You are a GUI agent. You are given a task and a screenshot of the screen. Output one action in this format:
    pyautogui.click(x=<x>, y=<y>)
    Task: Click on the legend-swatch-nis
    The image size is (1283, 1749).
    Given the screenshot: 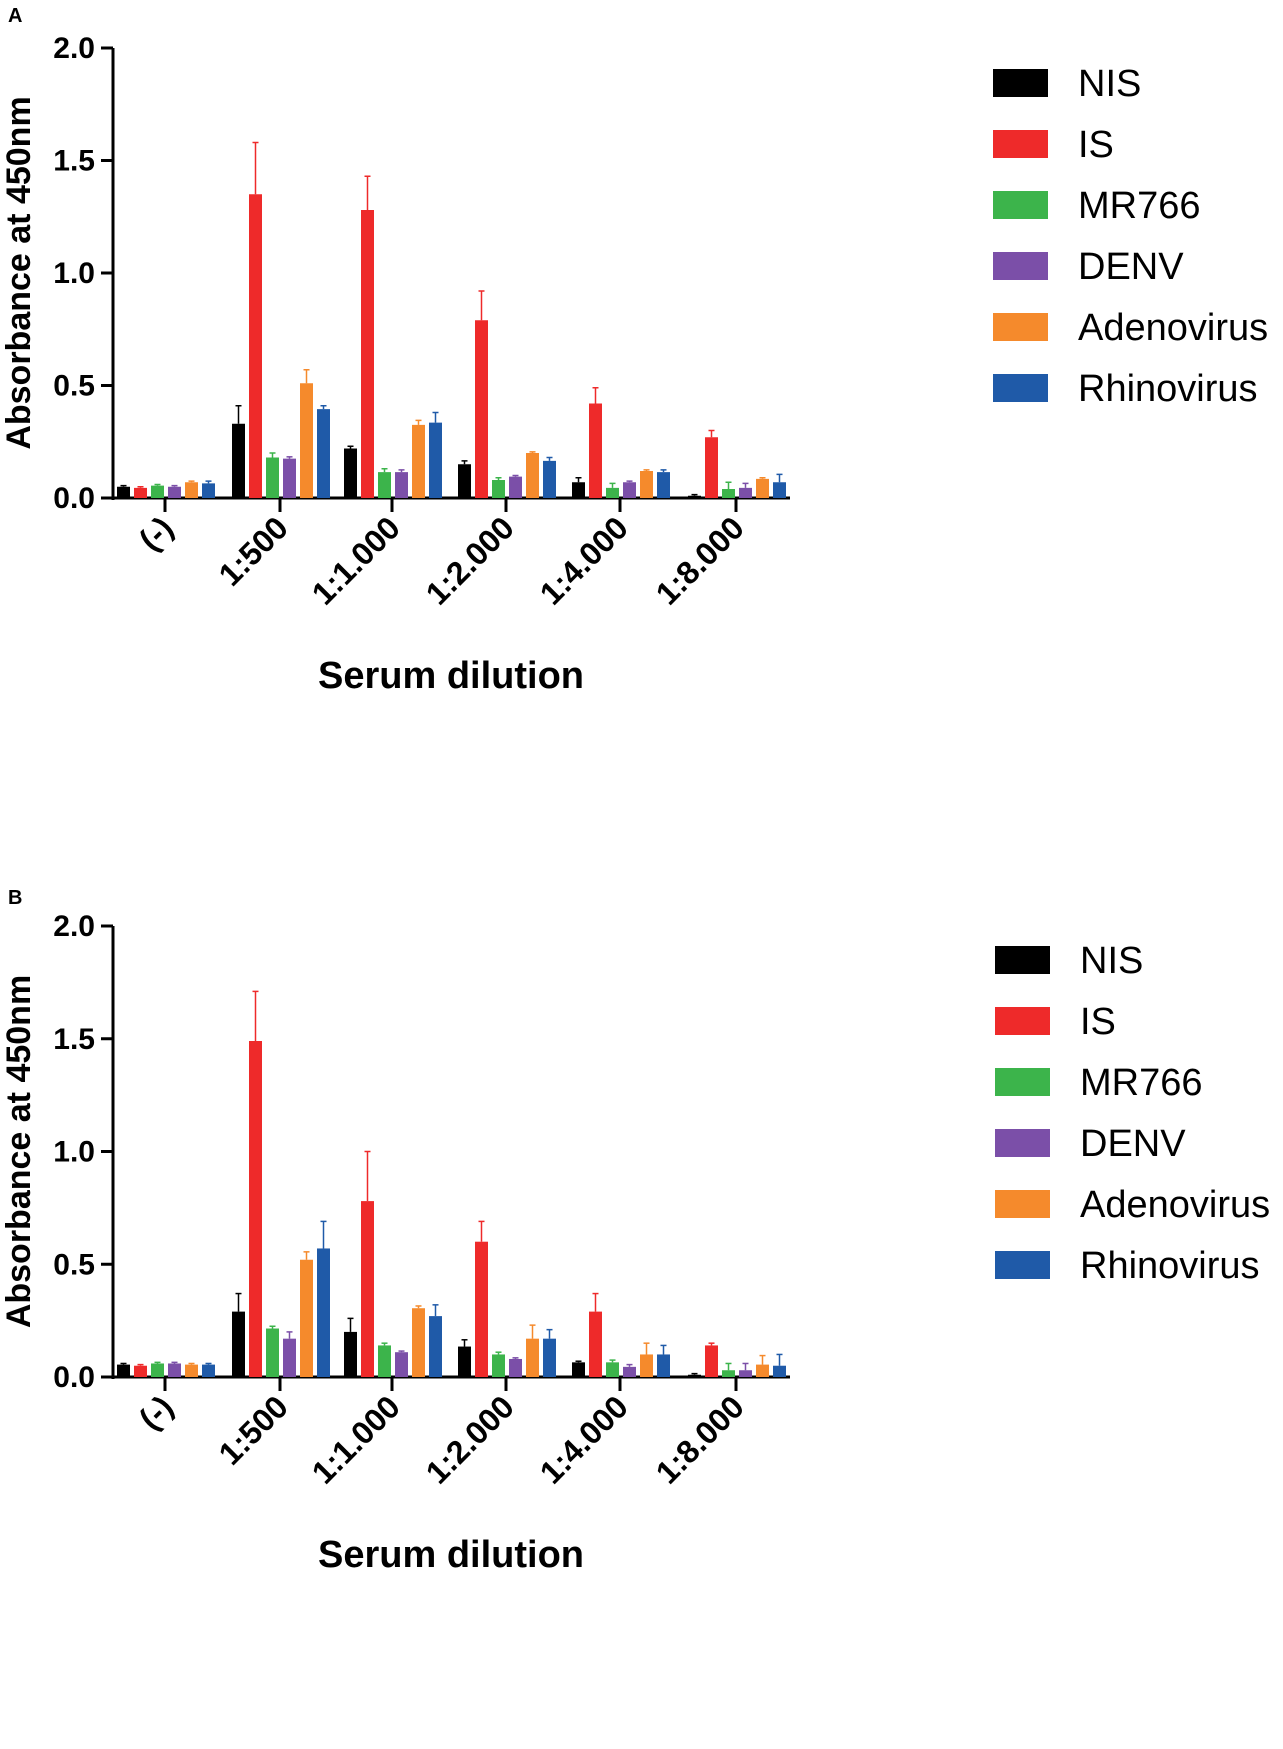 What is the action you would take?
    pyautogui.click(x=1022, y=960)
    